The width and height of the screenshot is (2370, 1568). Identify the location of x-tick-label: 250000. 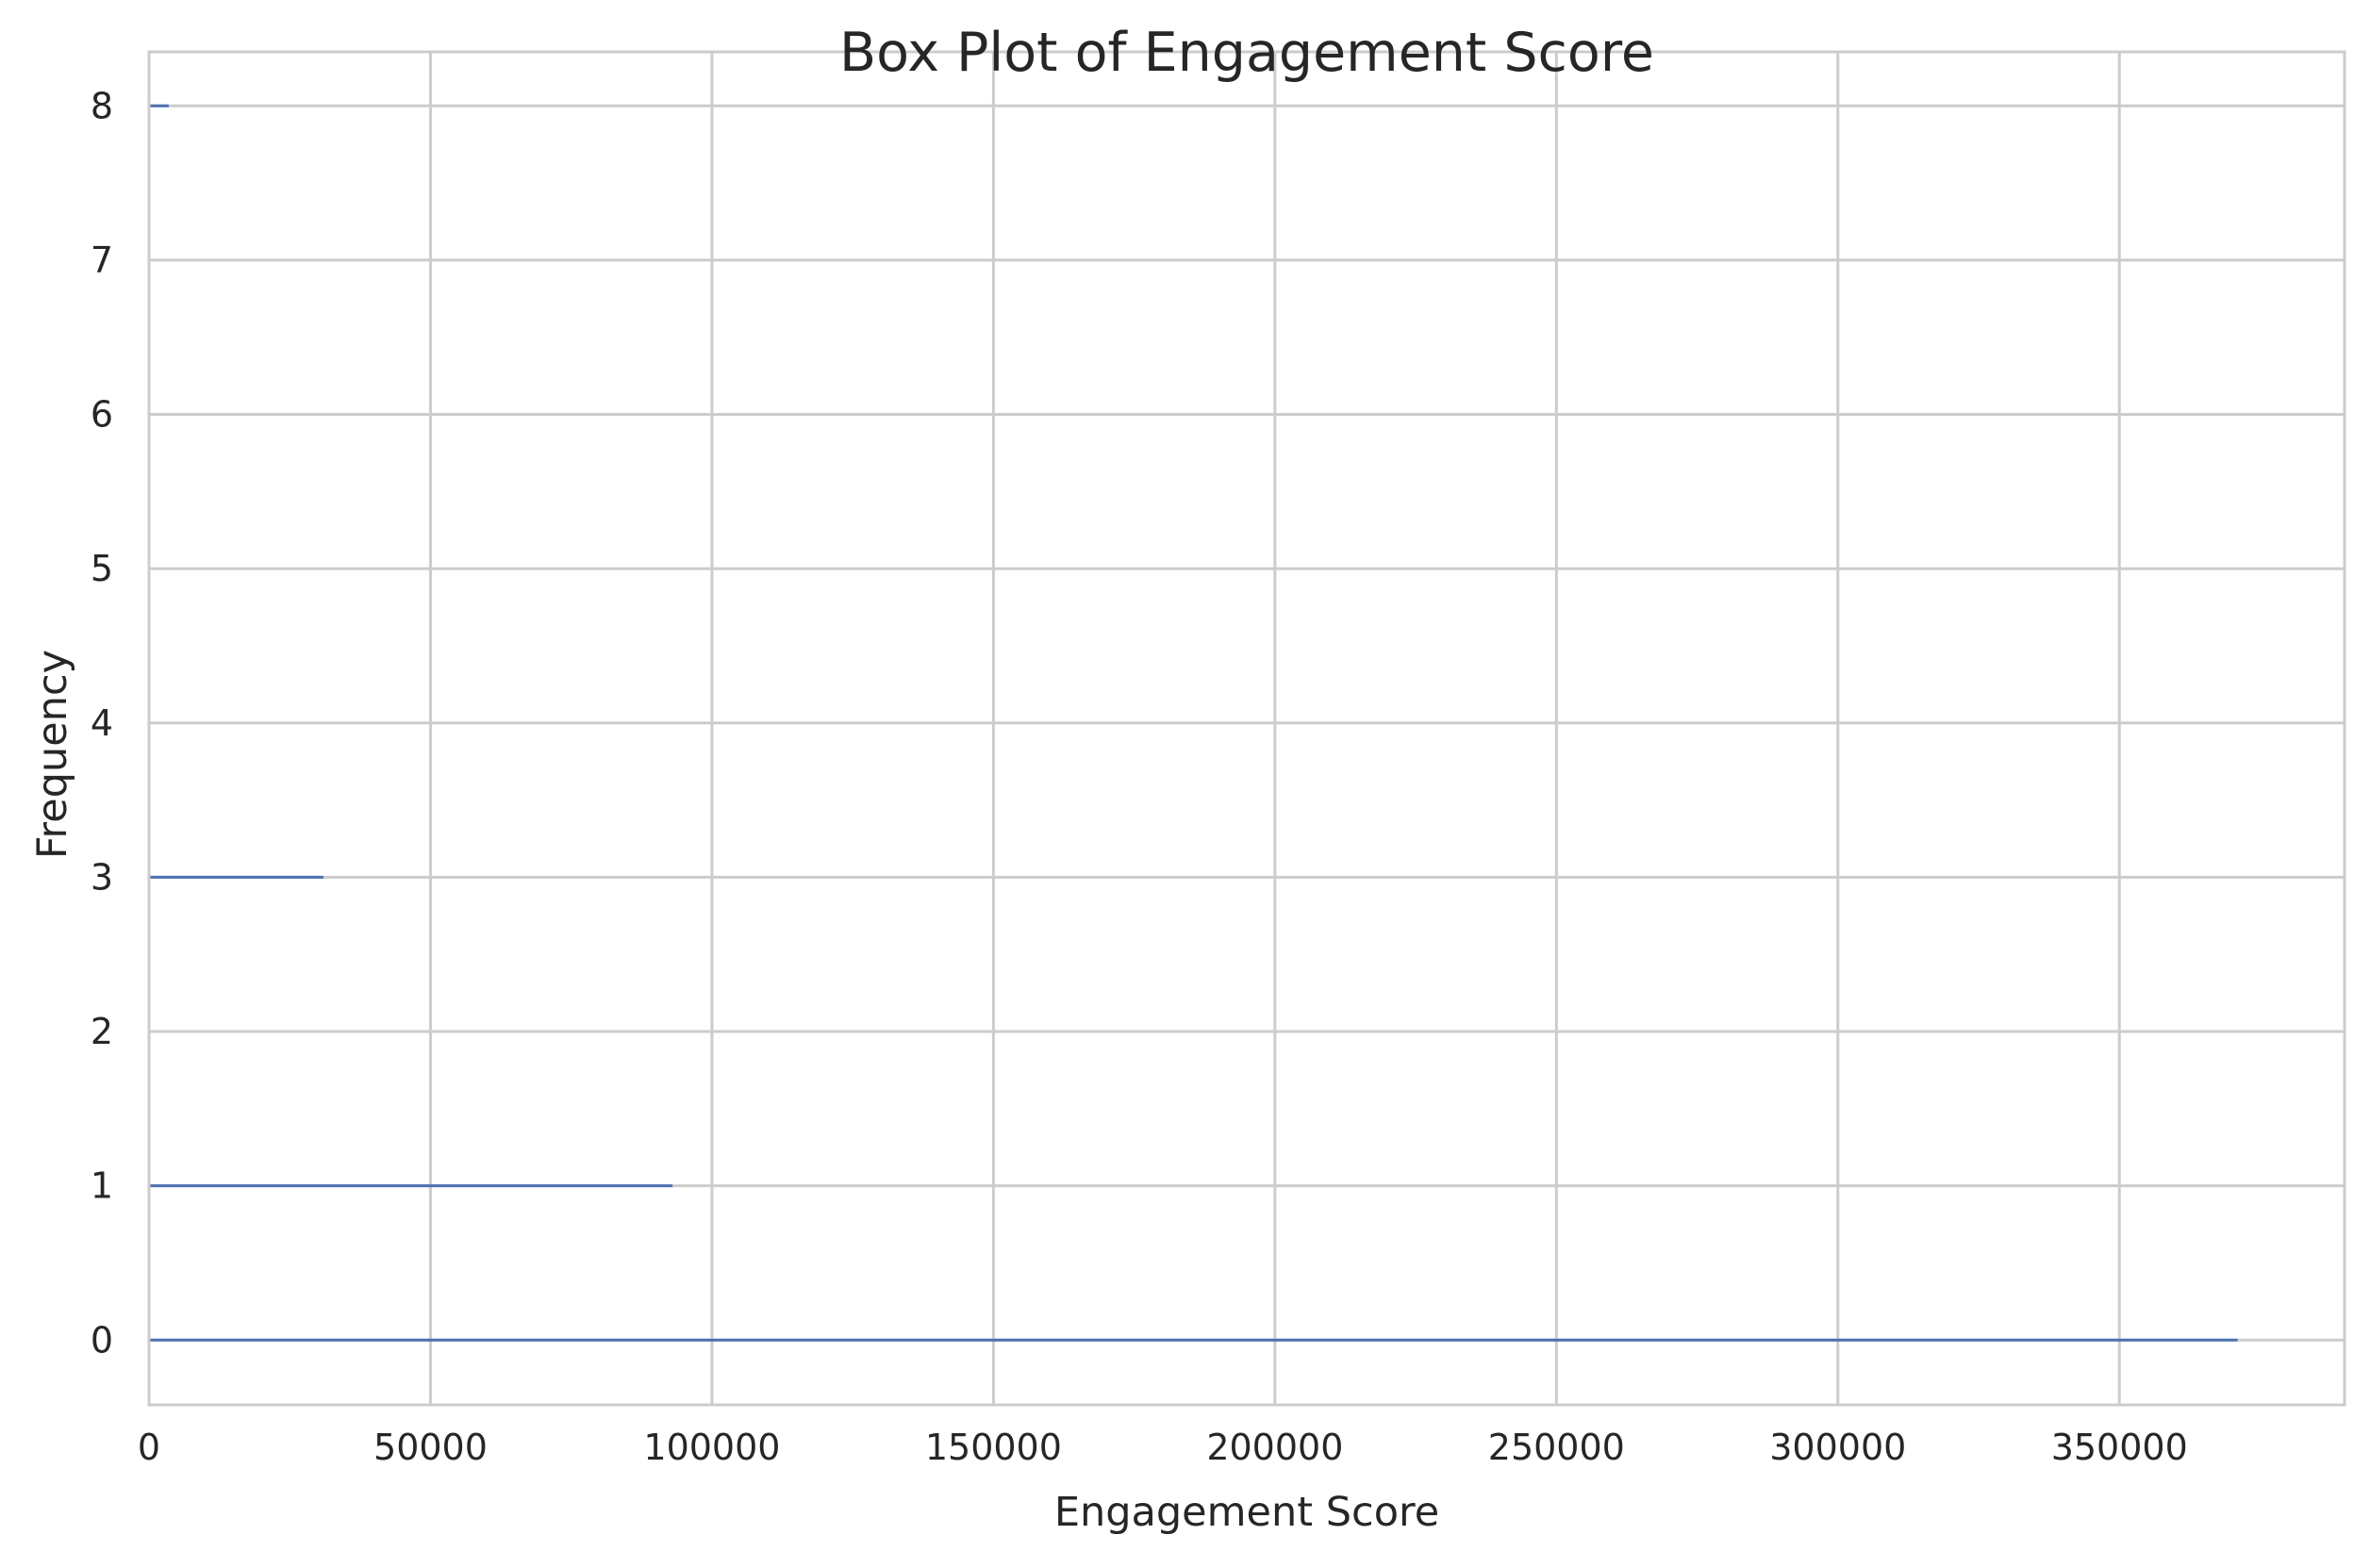
(1556, 1447).